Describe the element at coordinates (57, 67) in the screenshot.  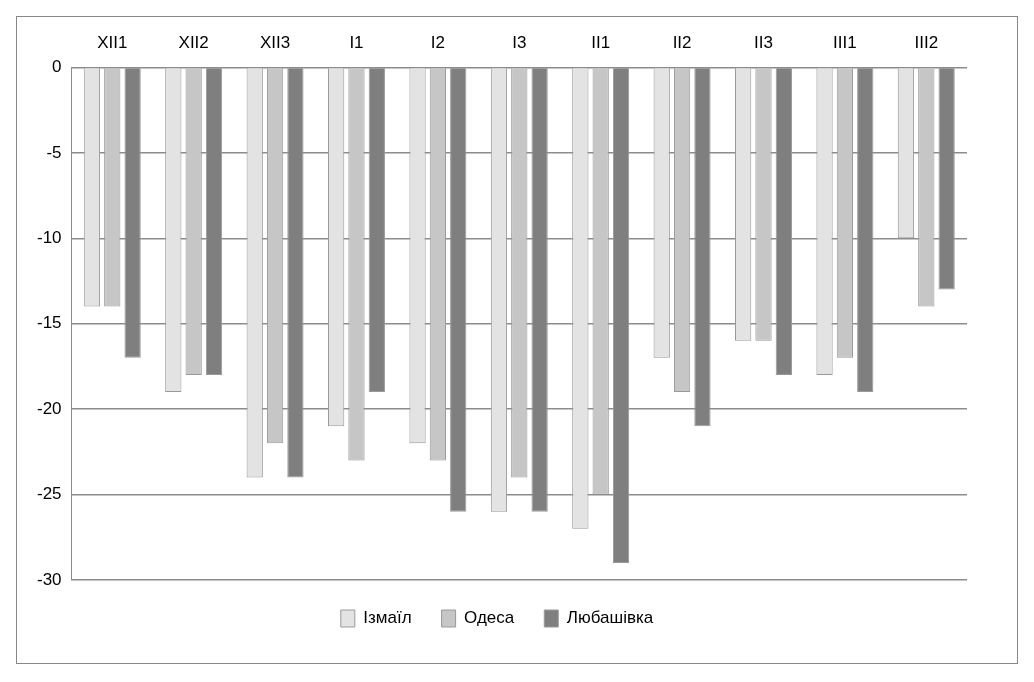
I see `y-tick-label: 0` at that location.